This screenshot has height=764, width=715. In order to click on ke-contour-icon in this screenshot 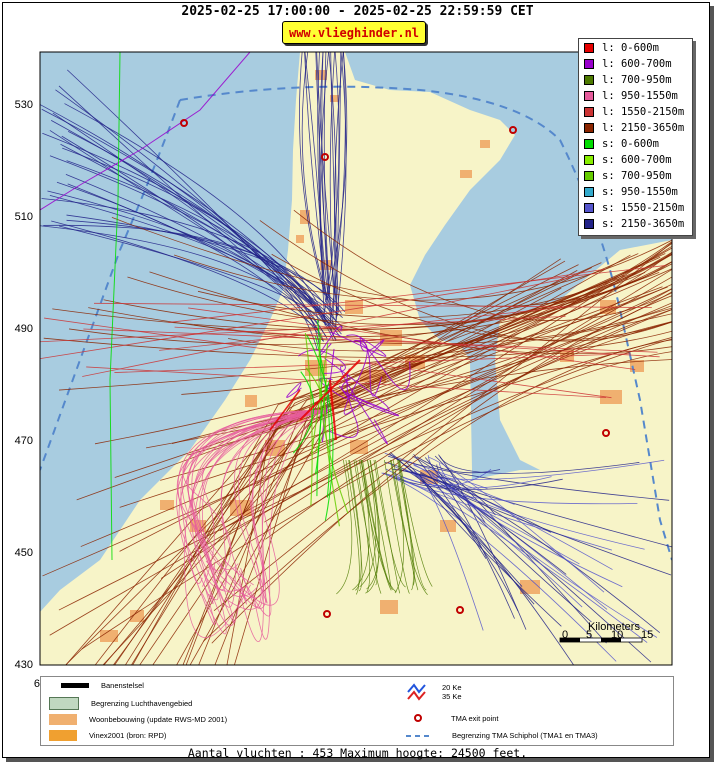, I will do `click(416, 692)`.